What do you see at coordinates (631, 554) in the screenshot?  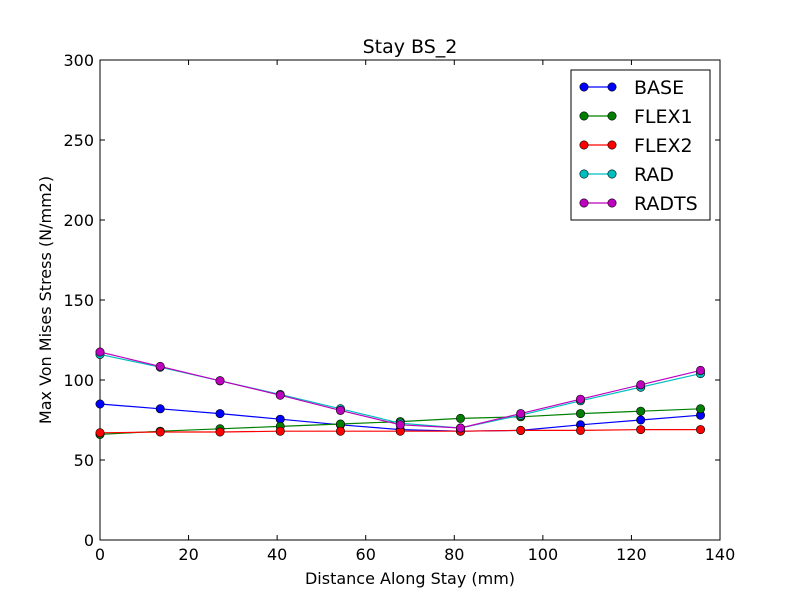 I see `x-tick-label: 120` at bounding box center [631, 554].